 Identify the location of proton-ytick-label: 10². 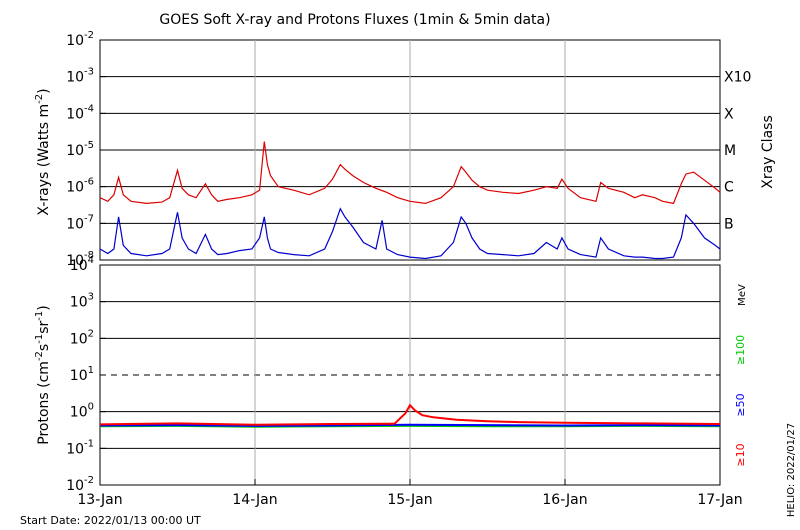
(82, 337).